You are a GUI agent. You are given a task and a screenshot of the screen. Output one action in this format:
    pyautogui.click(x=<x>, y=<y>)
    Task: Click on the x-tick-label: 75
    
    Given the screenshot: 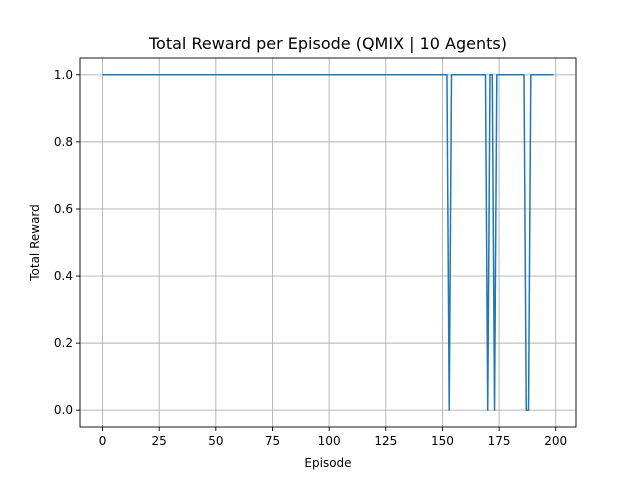 What is the action you would take?
    pyautogui.click(x=272, y=441)
    